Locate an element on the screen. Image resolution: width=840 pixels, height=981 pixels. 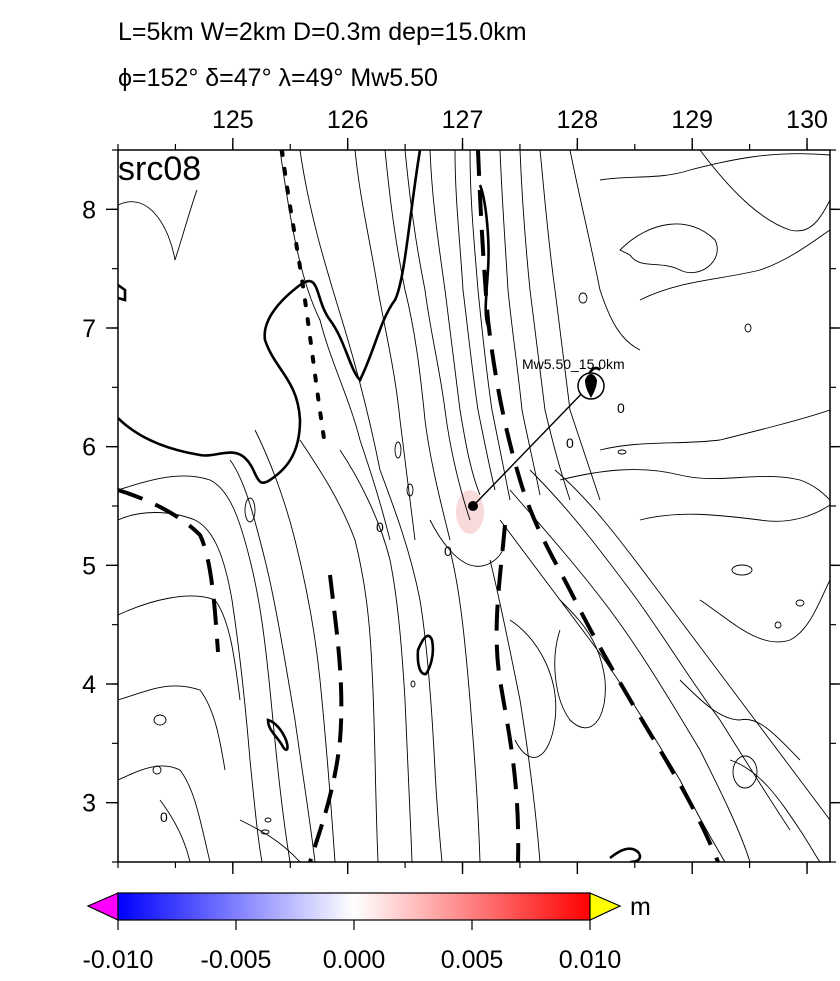
panel-label-box is located at coordinates (169, 170).